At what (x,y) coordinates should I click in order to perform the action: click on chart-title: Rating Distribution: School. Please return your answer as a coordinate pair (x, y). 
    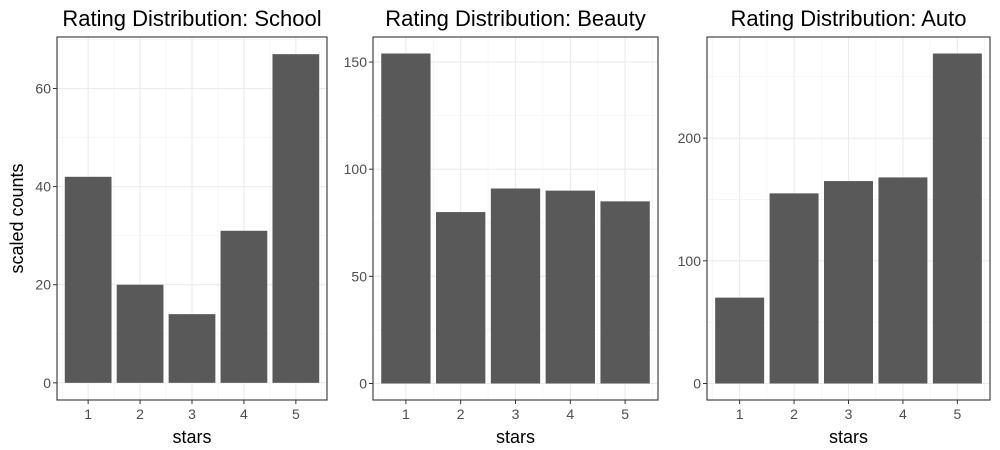
    Looking at the image, I should click on (191, 18).